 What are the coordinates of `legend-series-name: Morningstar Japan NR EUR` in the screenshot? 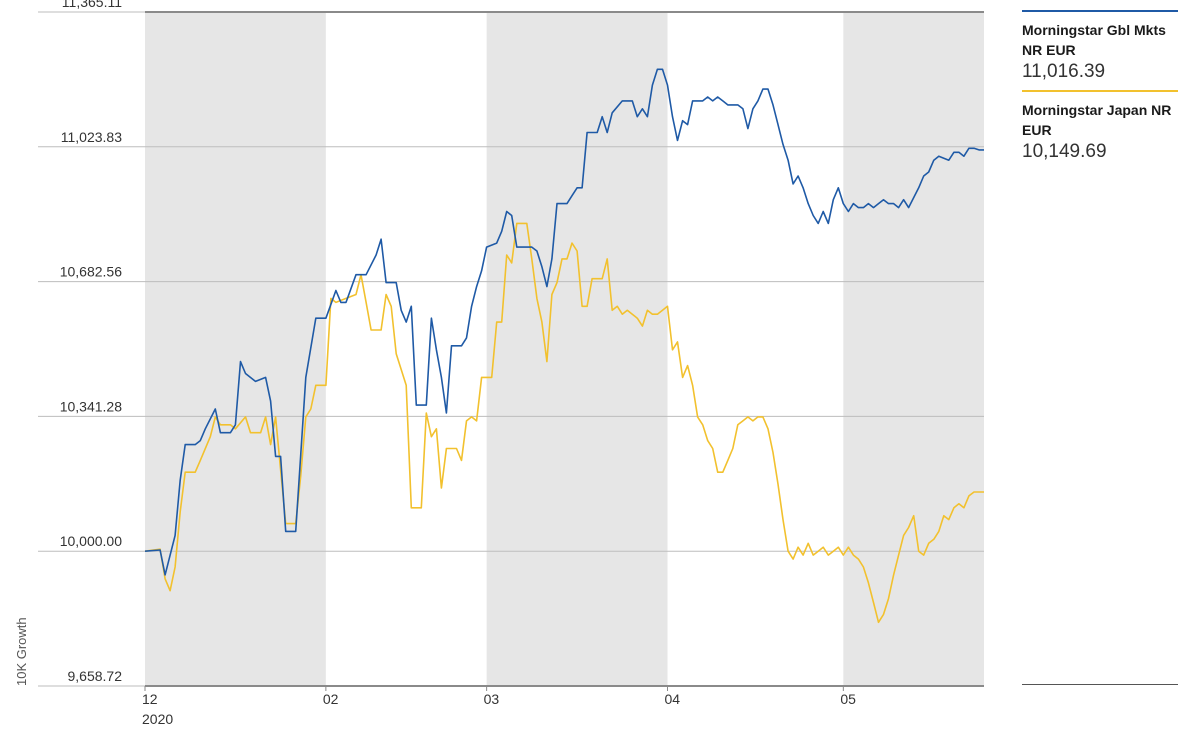 It's located at (1097, 120).